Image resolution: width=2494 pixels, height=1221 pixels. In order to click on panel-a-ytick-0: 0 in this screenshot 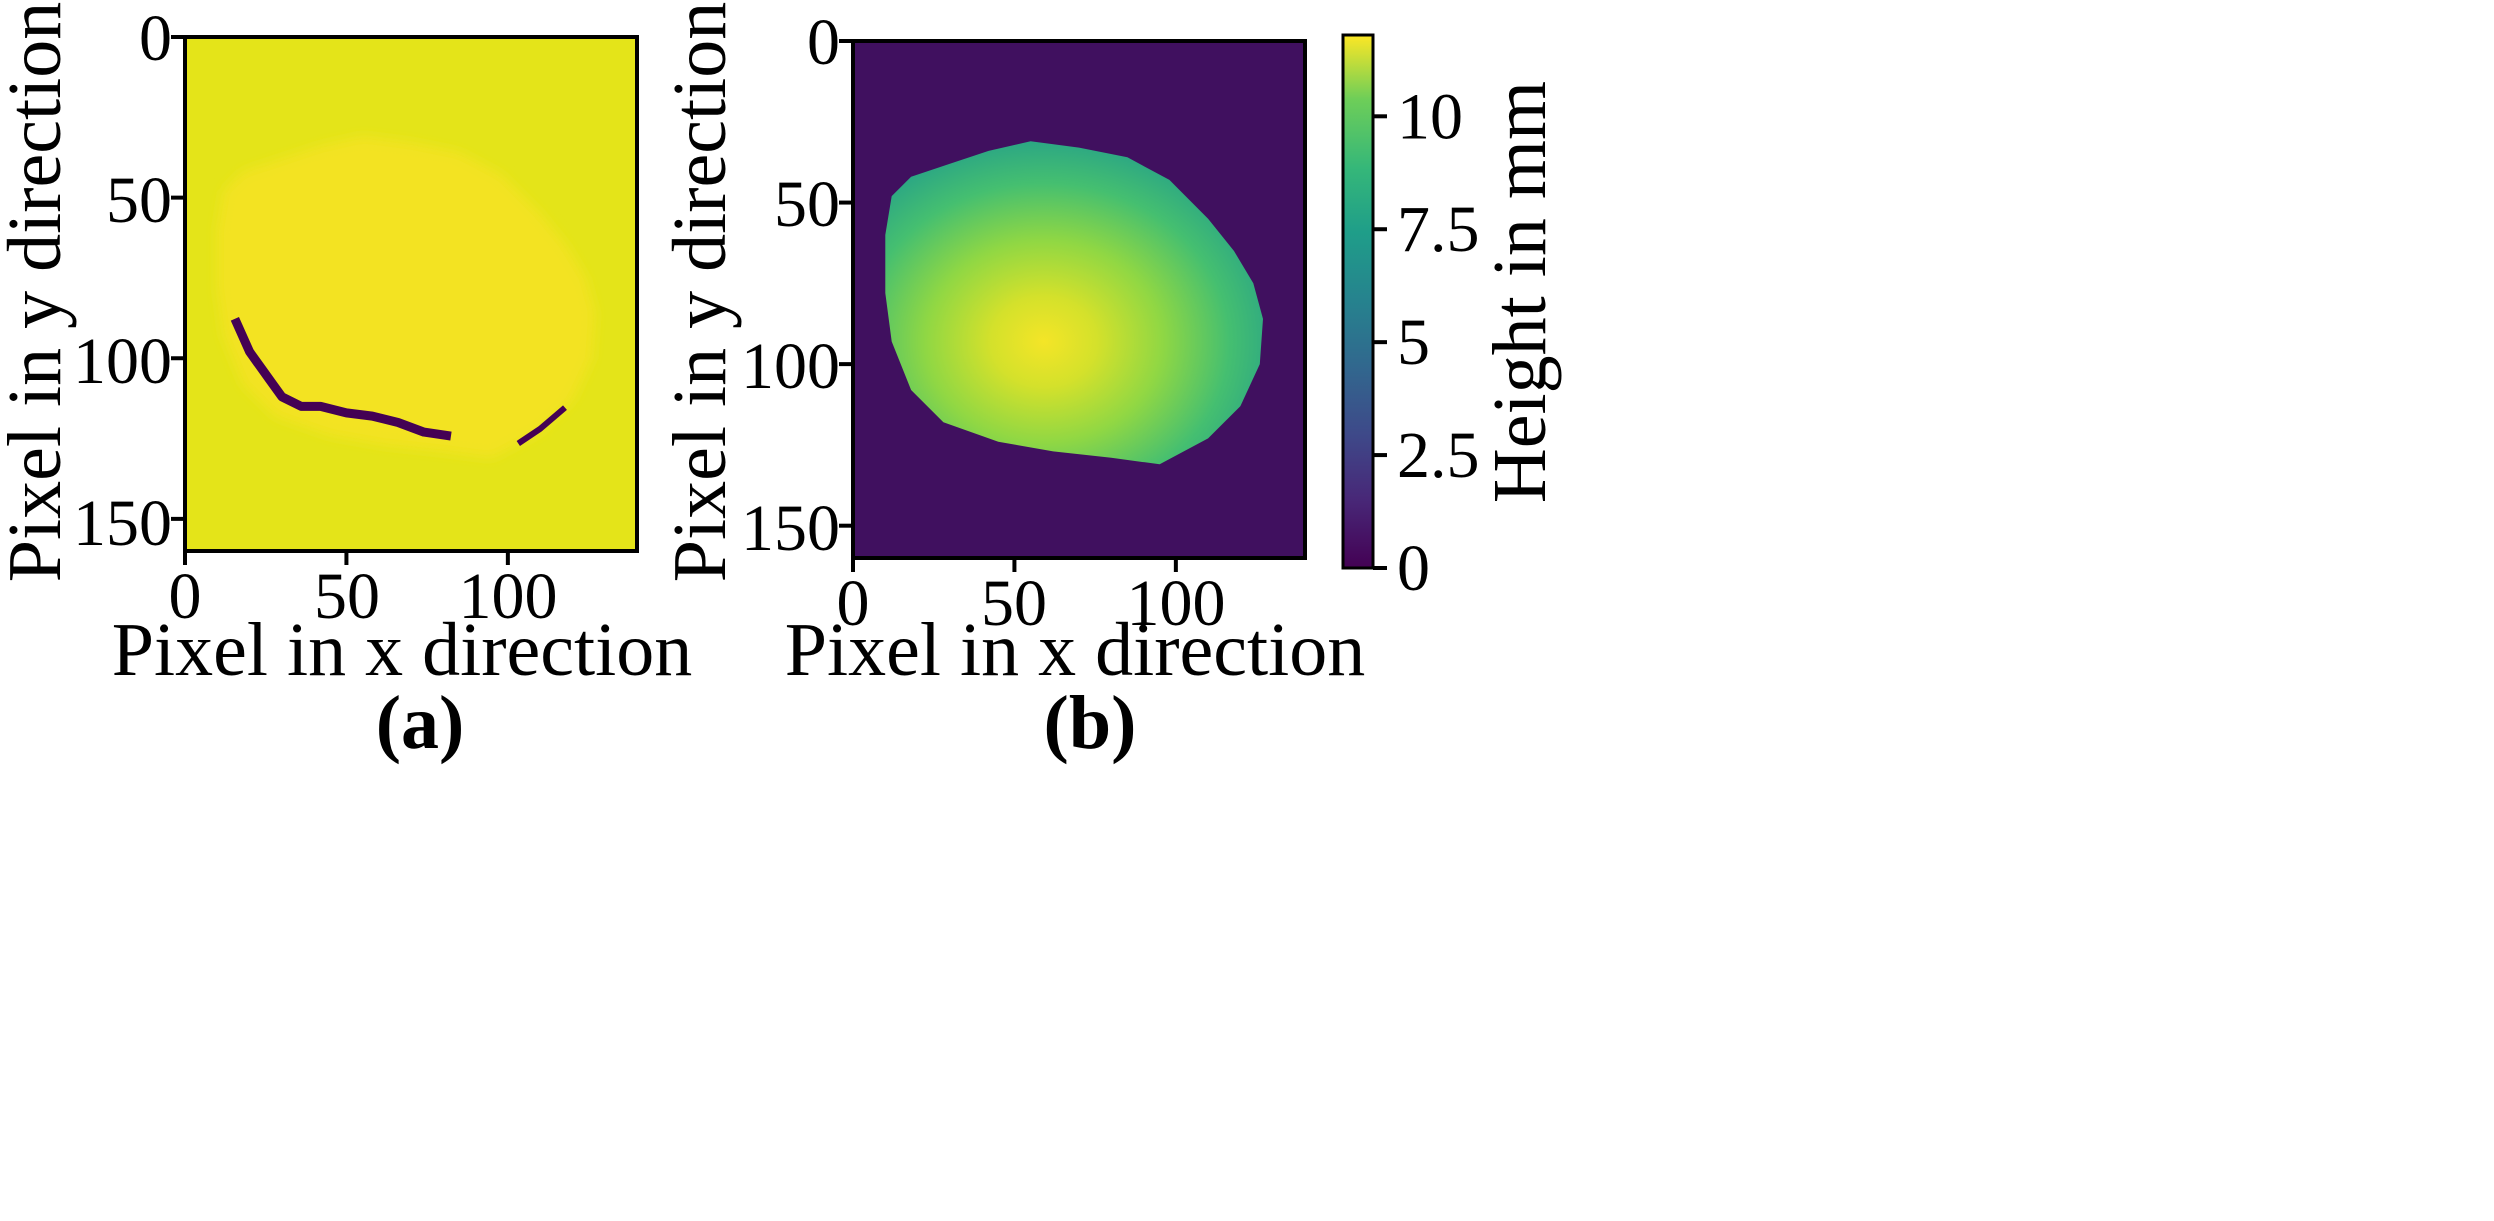, I will do `click(155, 38)`.